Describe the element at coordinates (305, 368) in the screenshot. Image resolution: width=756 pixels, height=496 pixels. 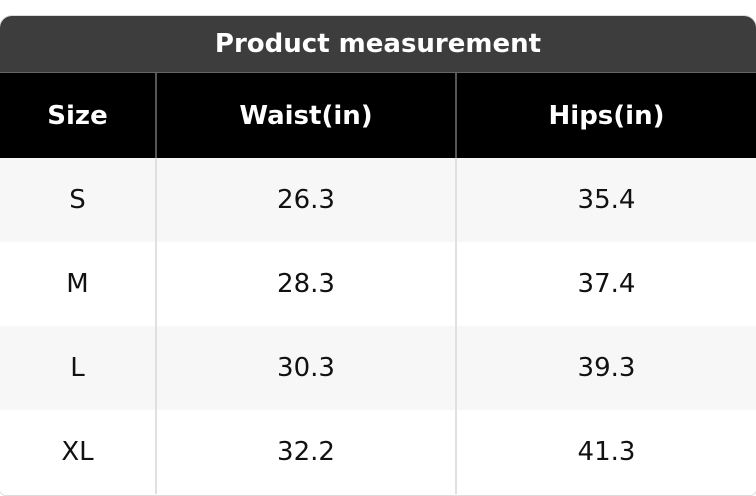
I see `table-cell: 30.3` at that location.